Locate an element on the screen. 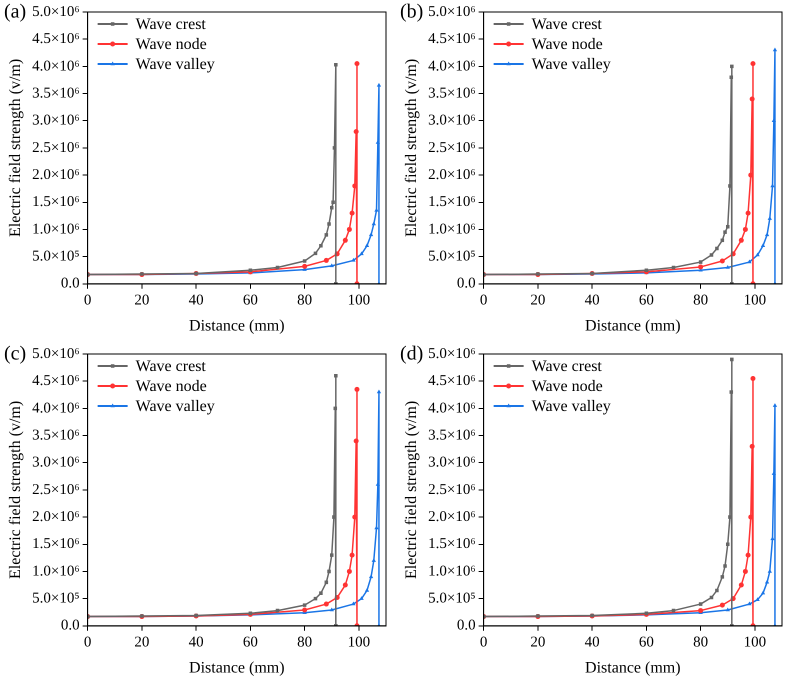 The width and height of the screenshot is (793, 684). chart-title: (a) is located at coordinates (15, 11).